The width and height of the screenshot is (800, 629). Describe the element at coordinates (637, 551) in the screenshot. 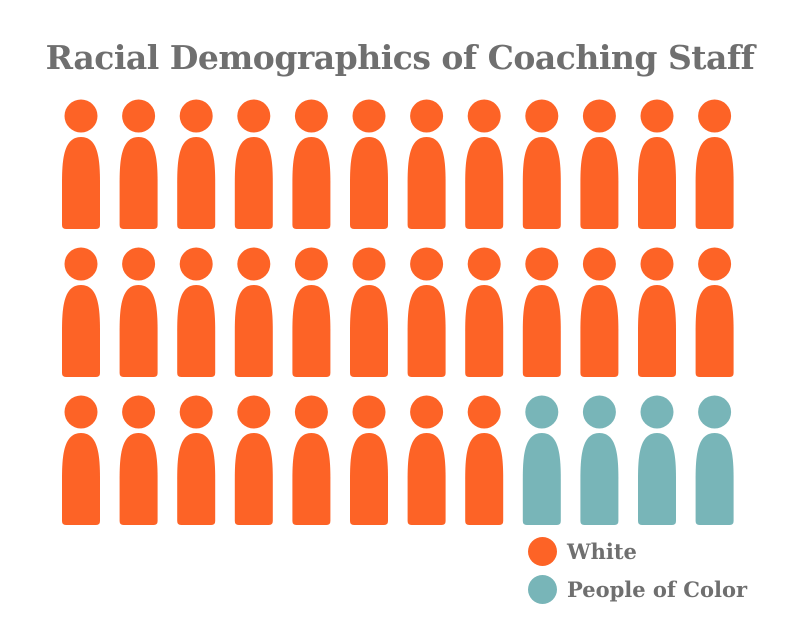

I see `legend-item-white: White` at that location.